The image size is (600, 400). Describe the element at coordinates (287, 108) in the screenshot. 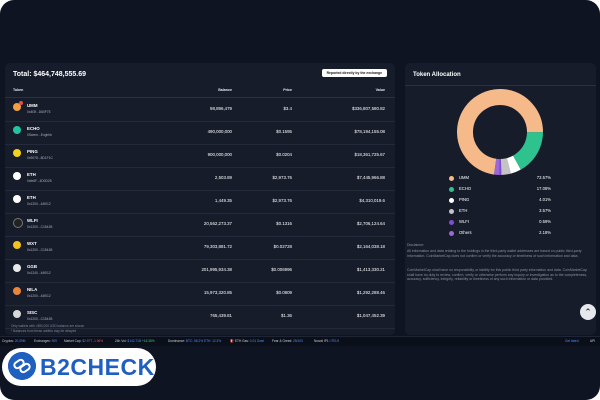

I see `price-cell: $3.4` at that location.